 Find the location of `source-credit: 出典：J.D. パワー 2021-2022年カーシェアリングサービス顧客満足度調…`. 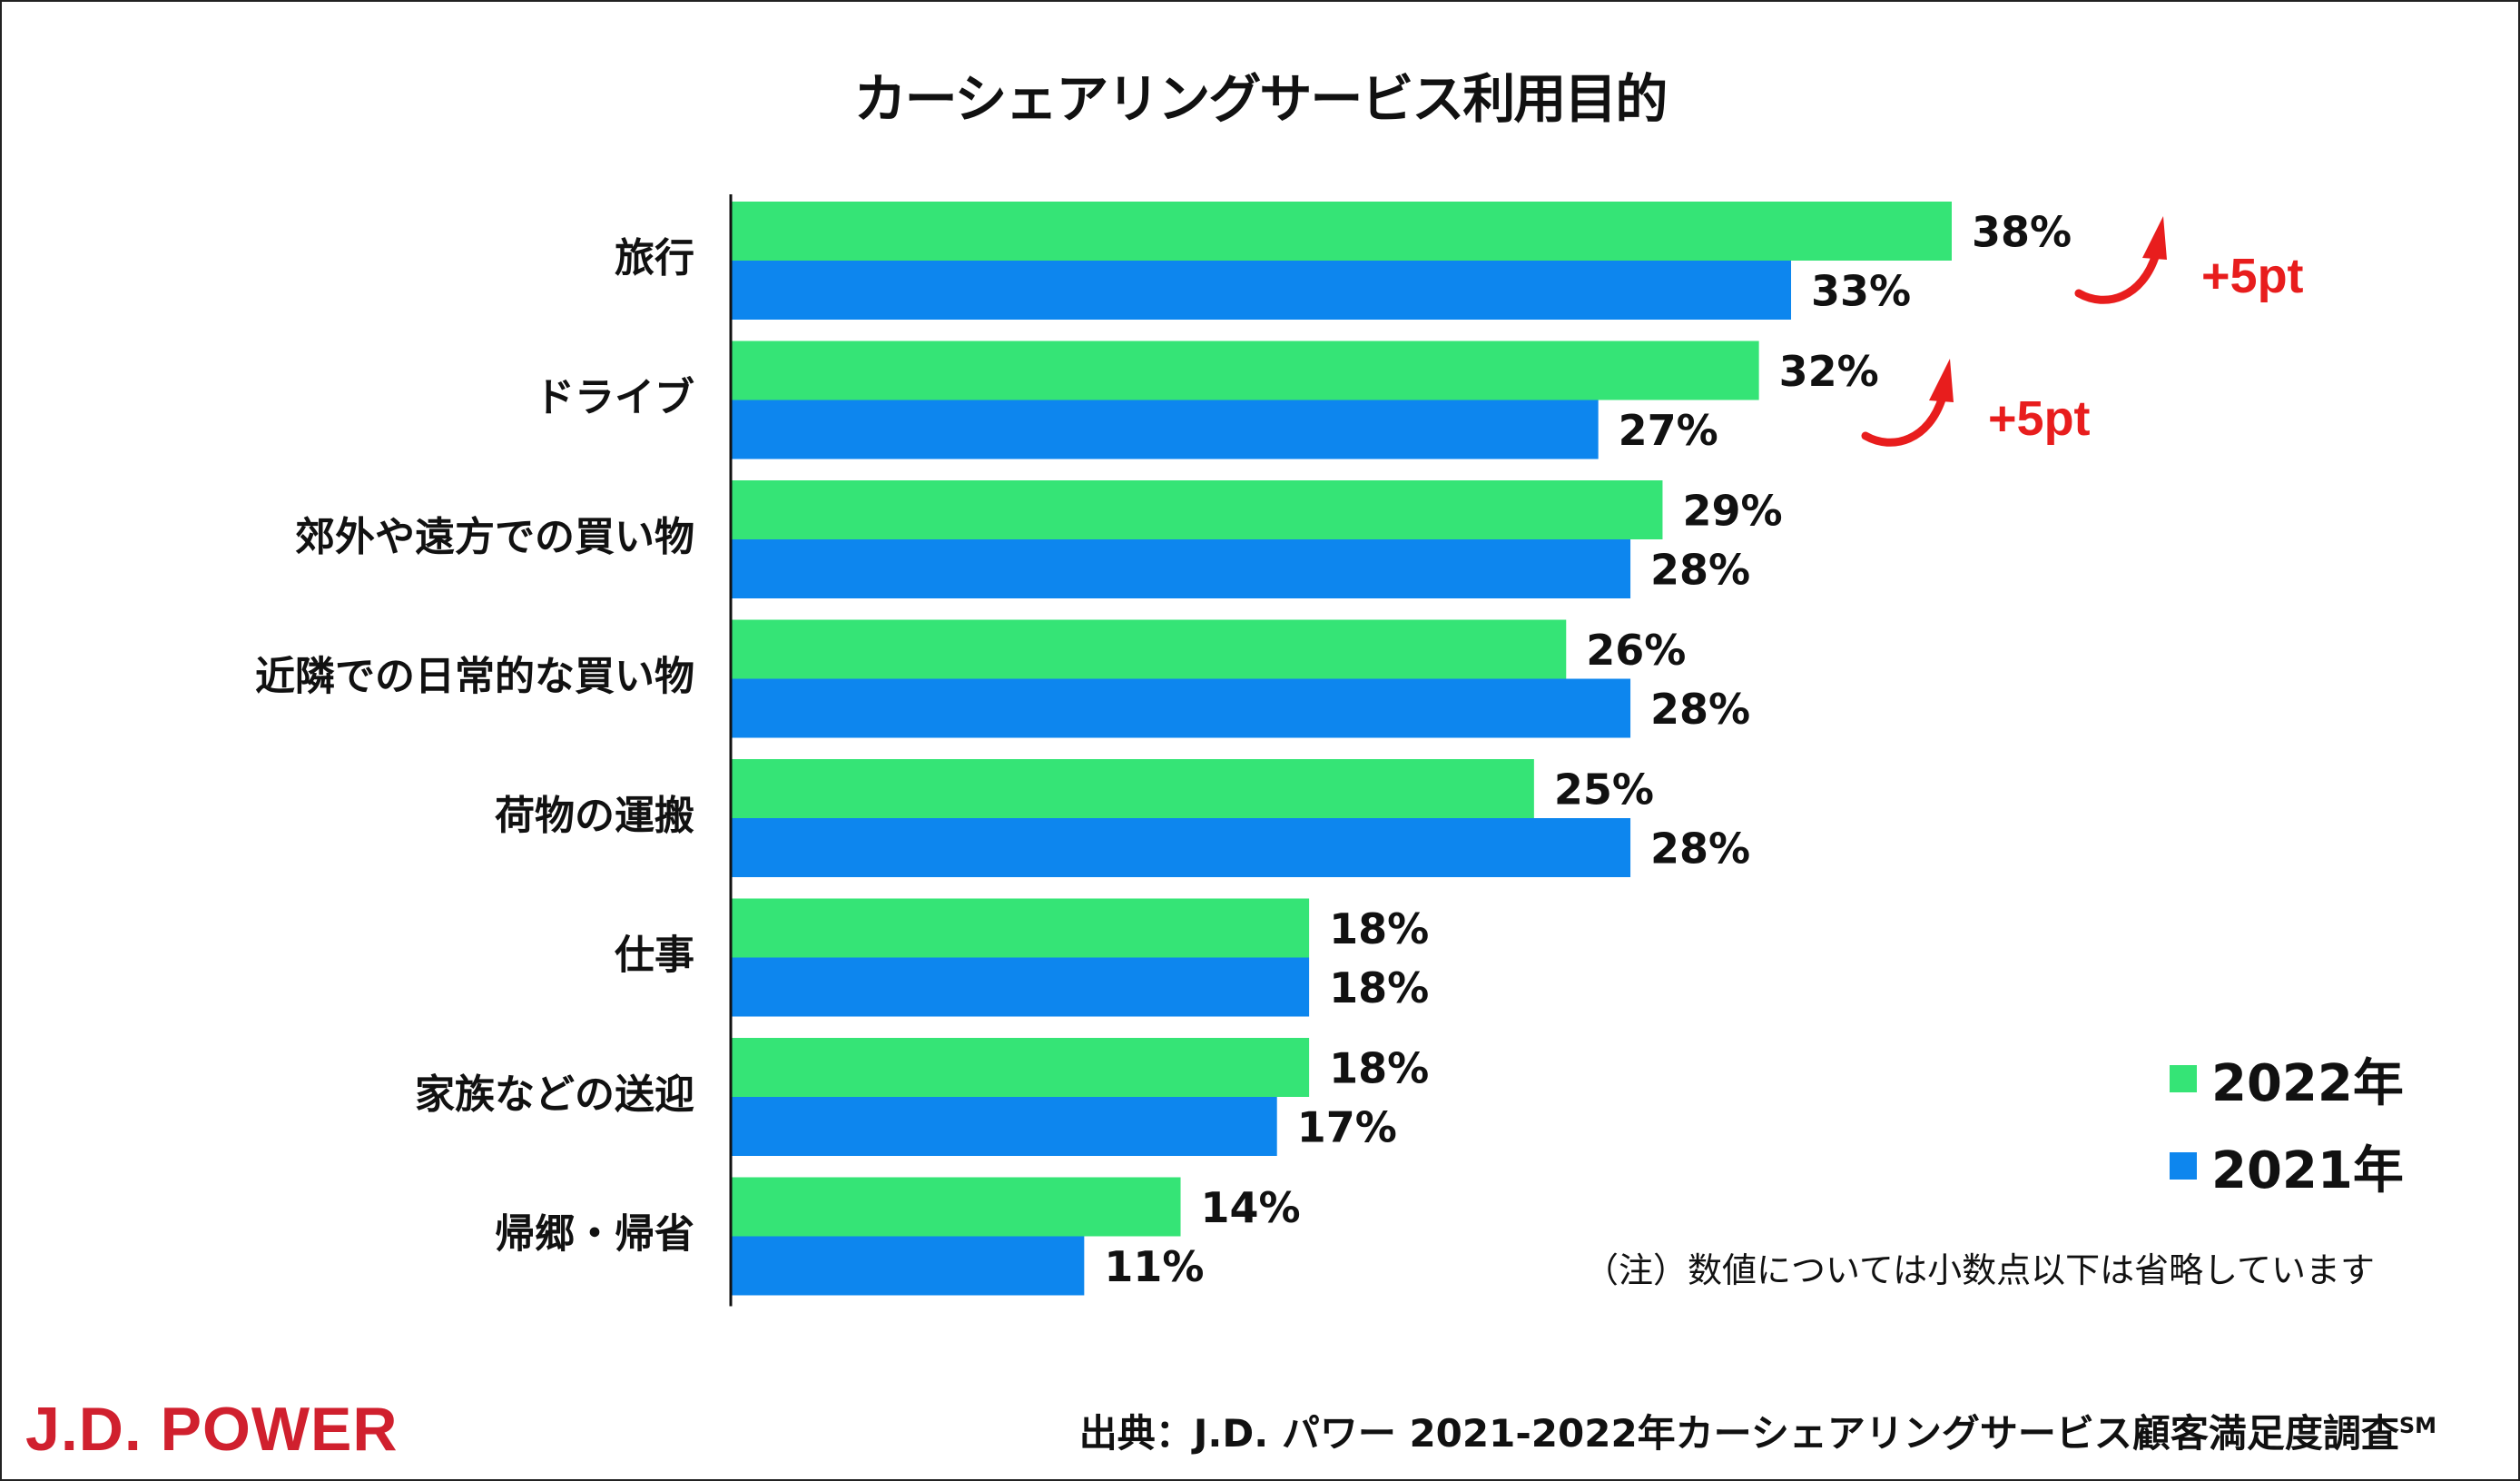

source-credit: 出典：J.D. パワー 2021-2022年カーシェアリングサービス顧客満足度調… is located at coordinates (1758, 1430).